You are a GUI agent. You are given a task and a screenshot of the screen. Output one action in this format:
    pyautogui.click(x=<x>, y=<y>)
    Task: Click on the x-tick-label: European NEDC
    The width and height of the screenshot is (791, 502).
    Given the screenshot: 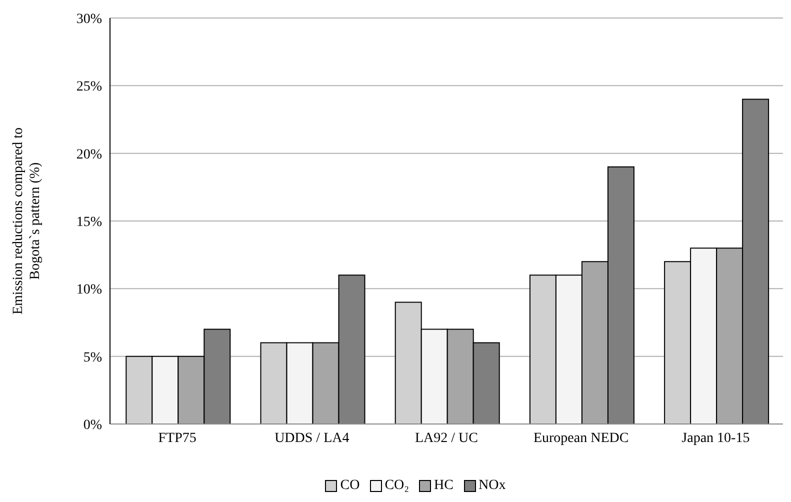 What is the action you would take?
    pyautogui.click(x=581, y=438)
    